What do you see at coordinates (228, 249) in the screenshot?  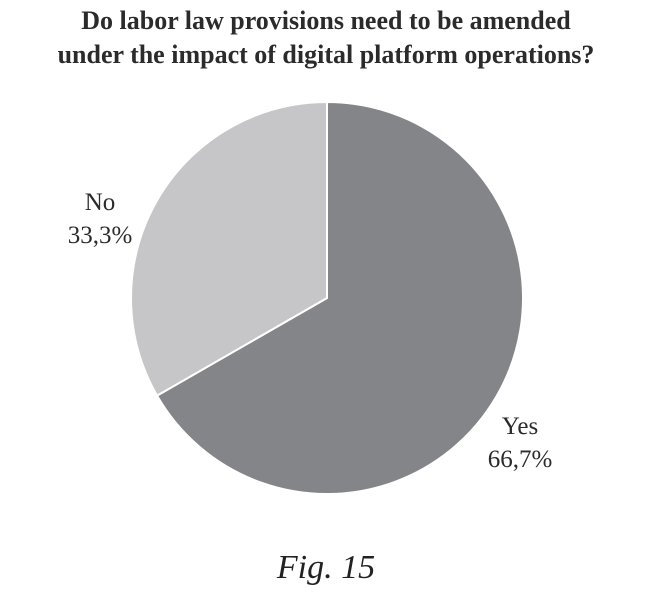 I see `pie-slice-no` at bounding box center [228, 249].